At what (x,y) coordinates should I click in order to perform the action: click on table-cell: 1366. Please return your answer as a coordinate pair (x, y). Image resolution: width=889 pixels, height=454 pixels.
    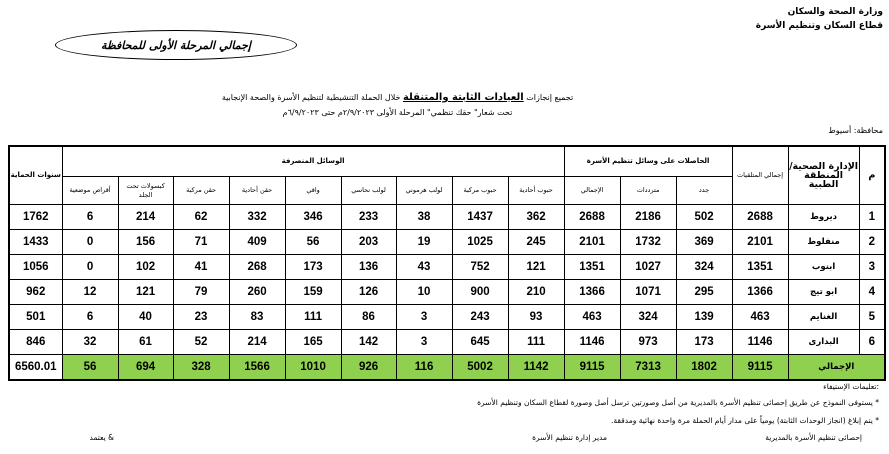
    Looking at the image, I should click on (760, 292).